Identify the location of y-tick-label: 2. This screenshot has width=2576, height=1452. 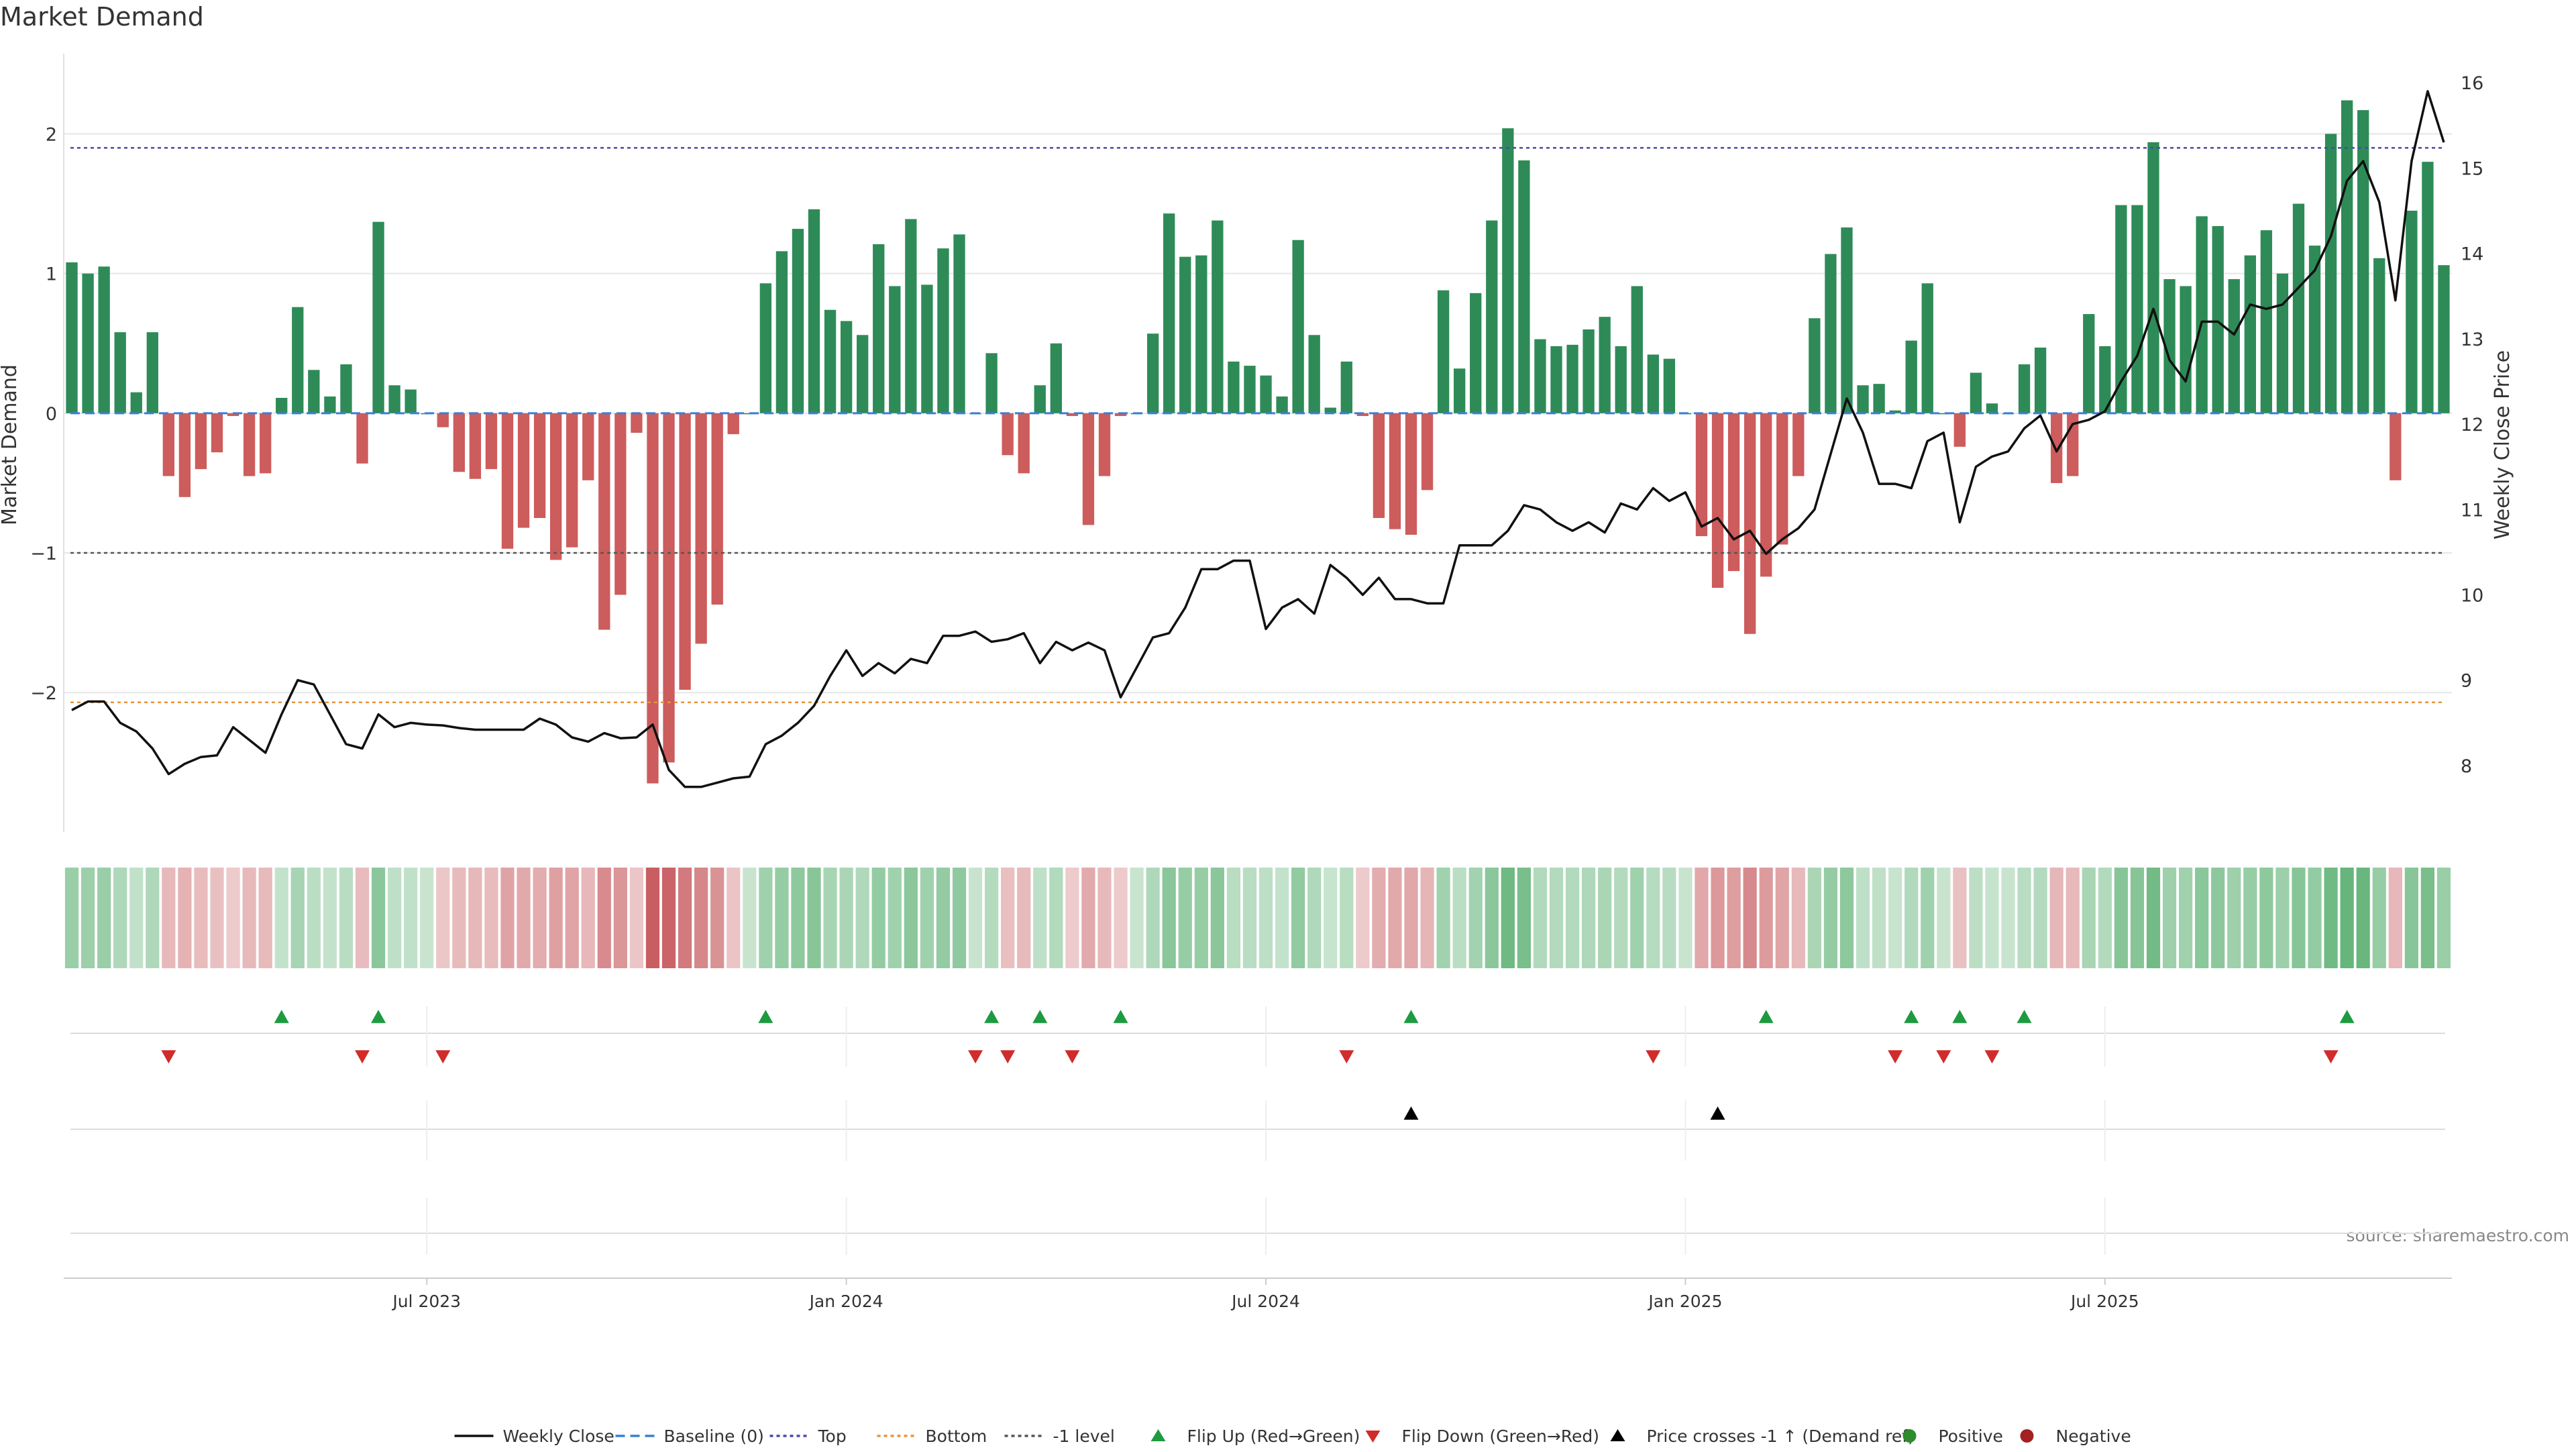
(51, 136).